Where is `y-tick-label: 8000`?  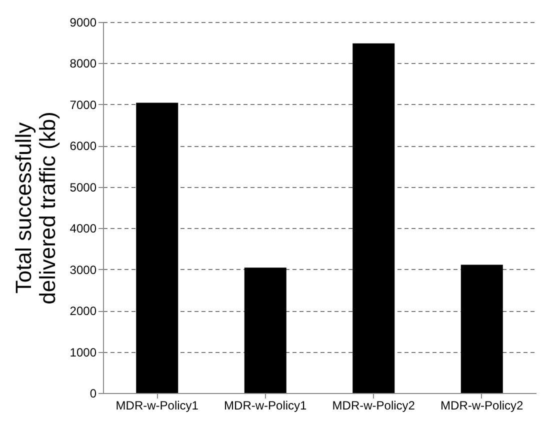 y-tick-label: 8000 is located at coordinates (83, 63).